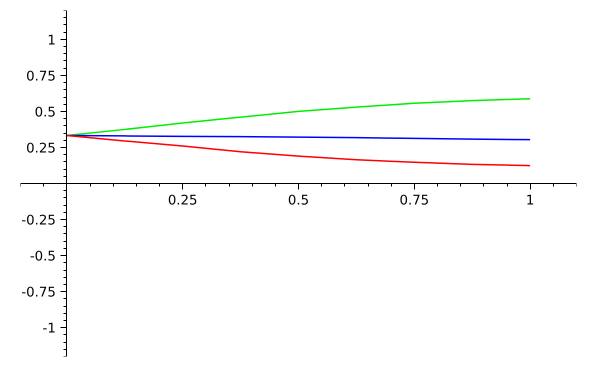  Describe the element at coordinates (45, 112) in the screenshot. I see `y-tick-label: 0.5` at that location.